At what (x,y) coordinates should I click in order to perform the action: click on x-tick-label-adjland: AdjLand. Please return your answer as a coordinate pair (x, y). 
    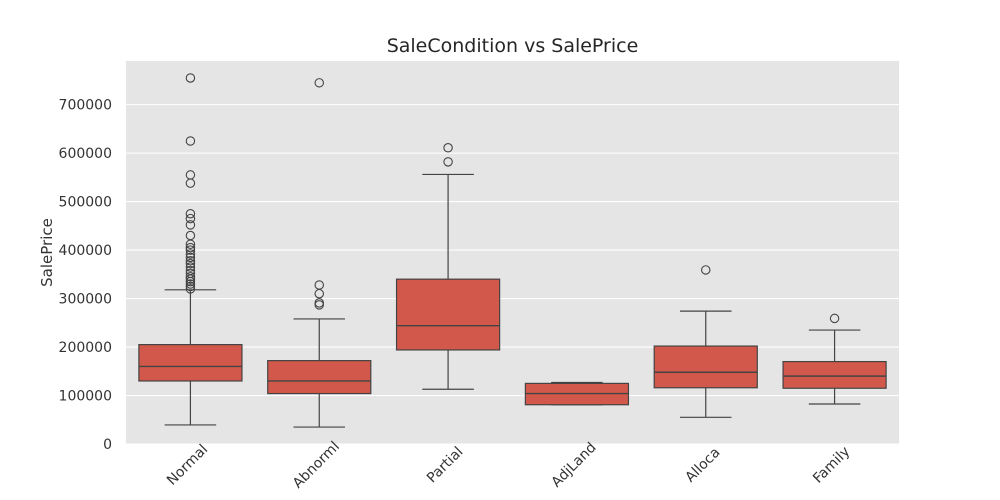
    Looking at the image, I should click on (574, 465).